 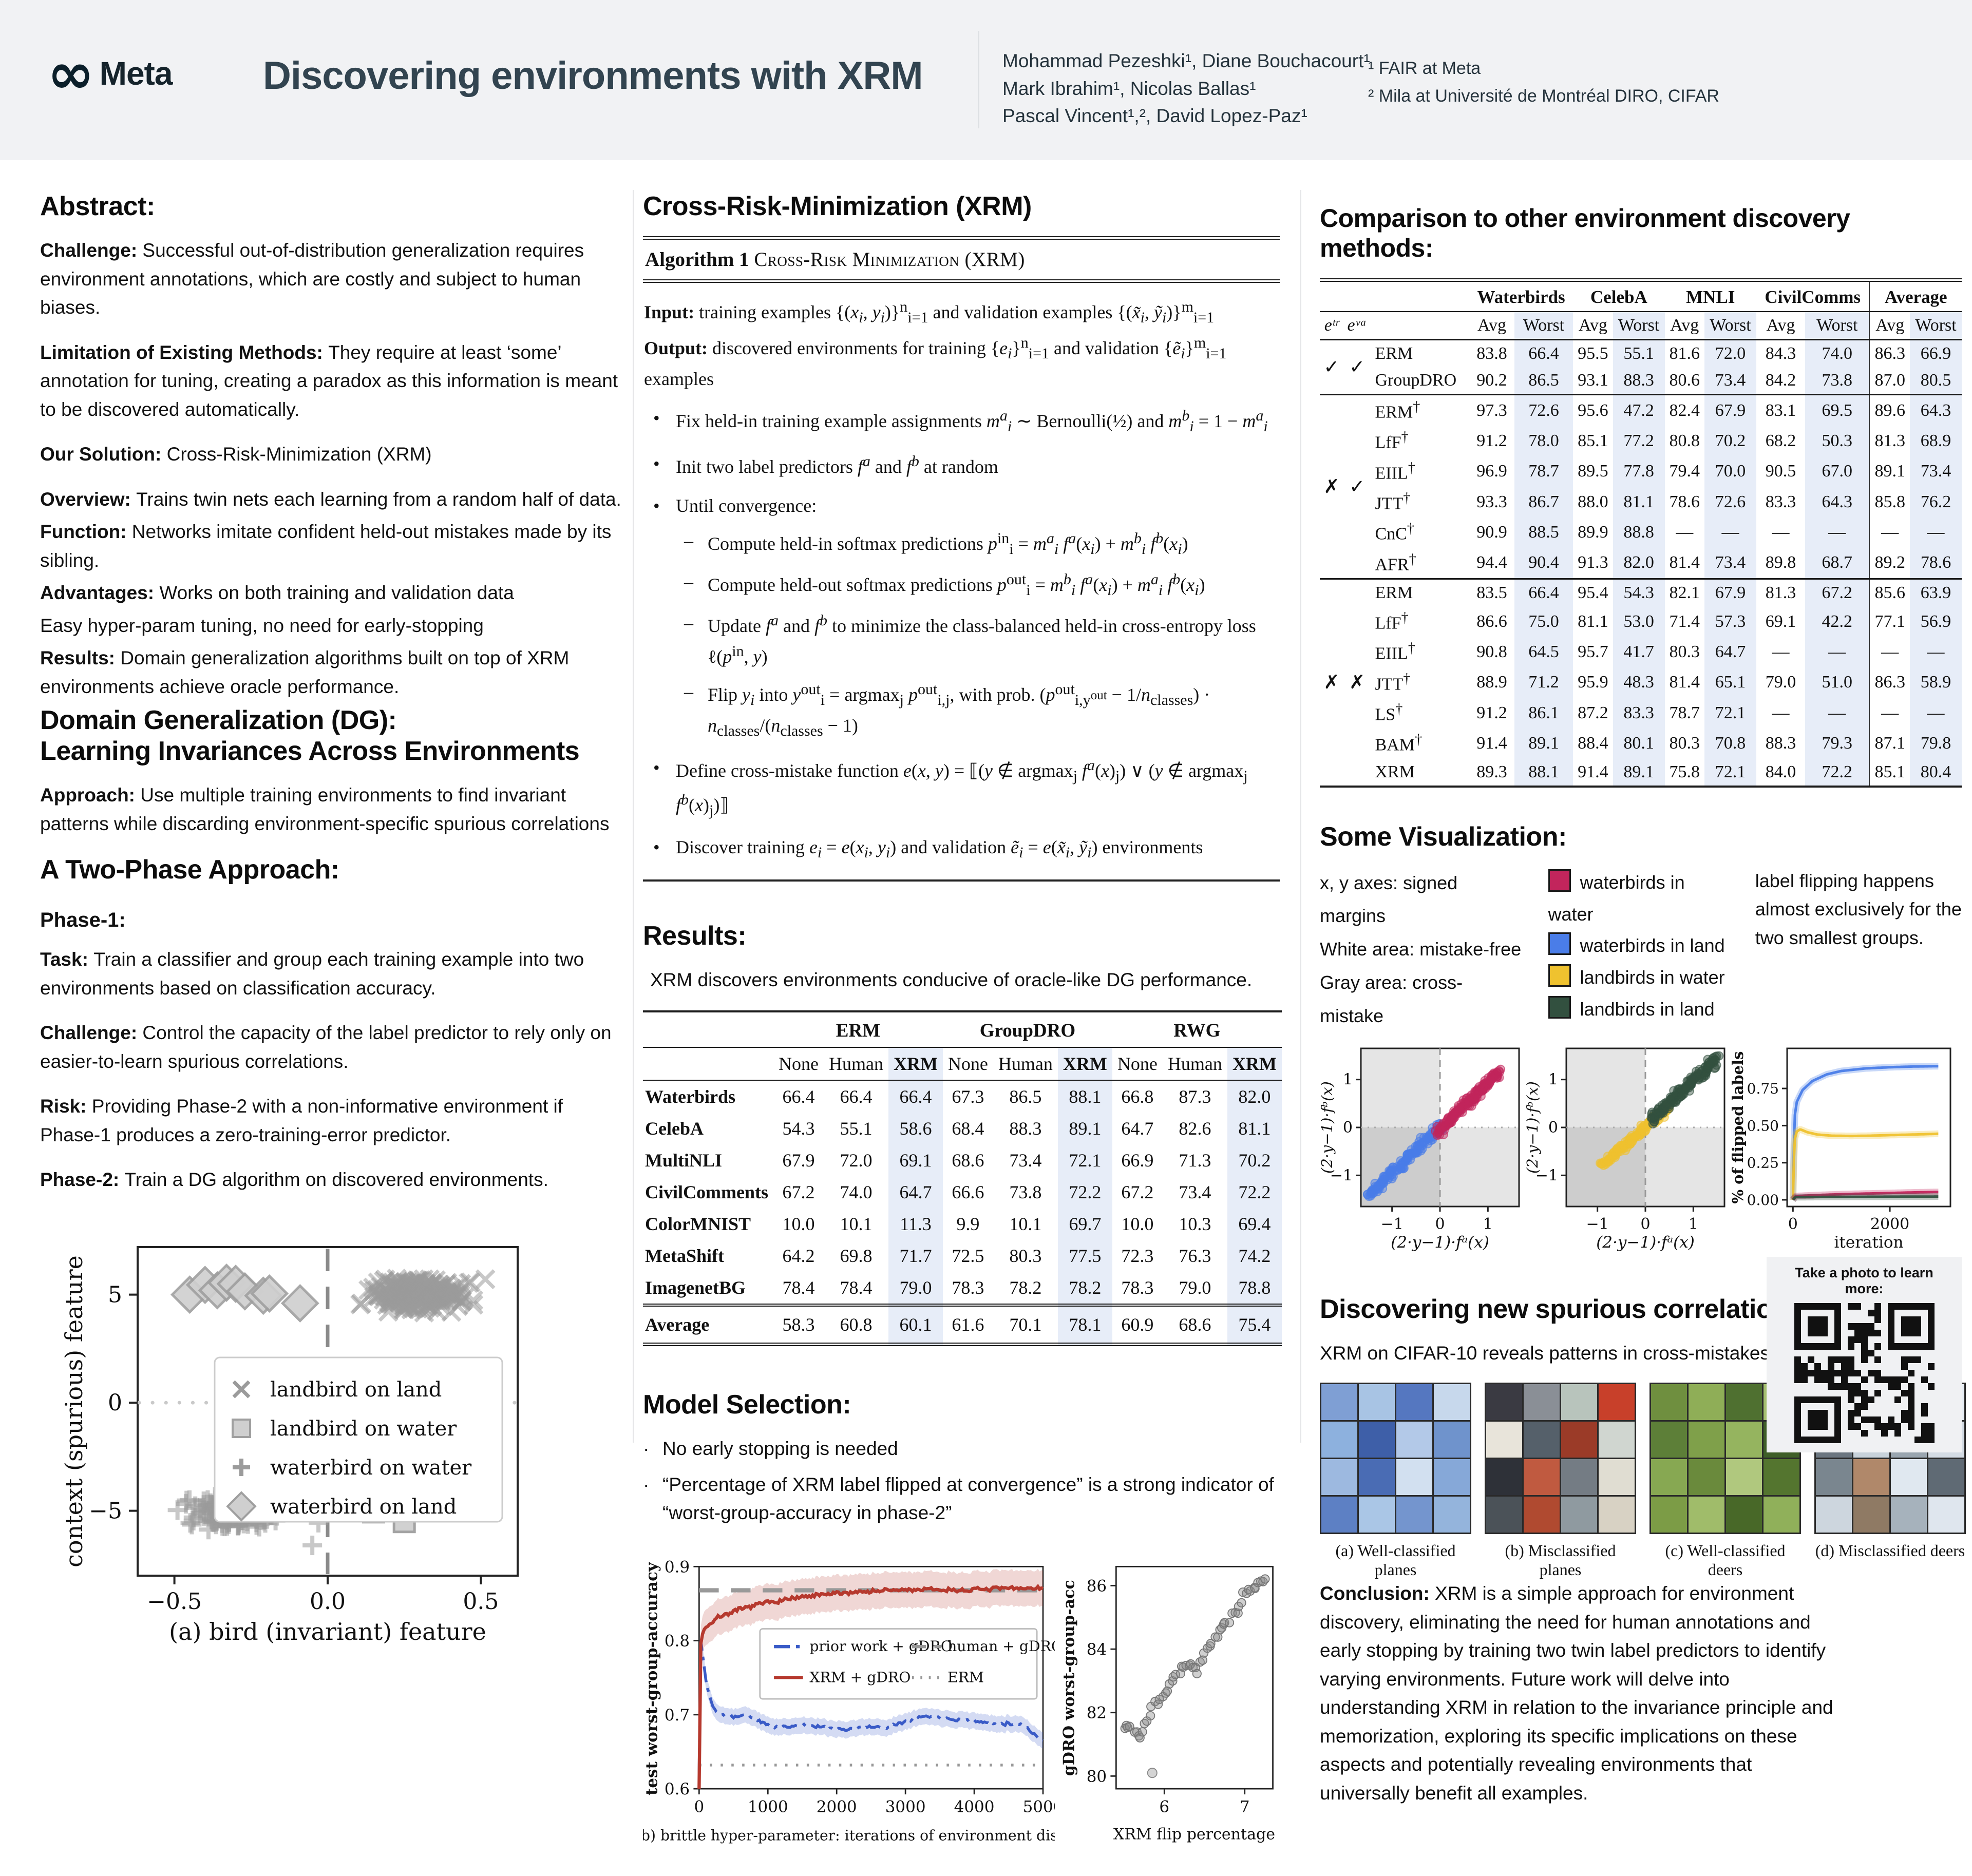 What do you see at coordinates (677, 1715) in the screenshot?
I see `svg-text: 0.7` at bounding box center [677, 1715].